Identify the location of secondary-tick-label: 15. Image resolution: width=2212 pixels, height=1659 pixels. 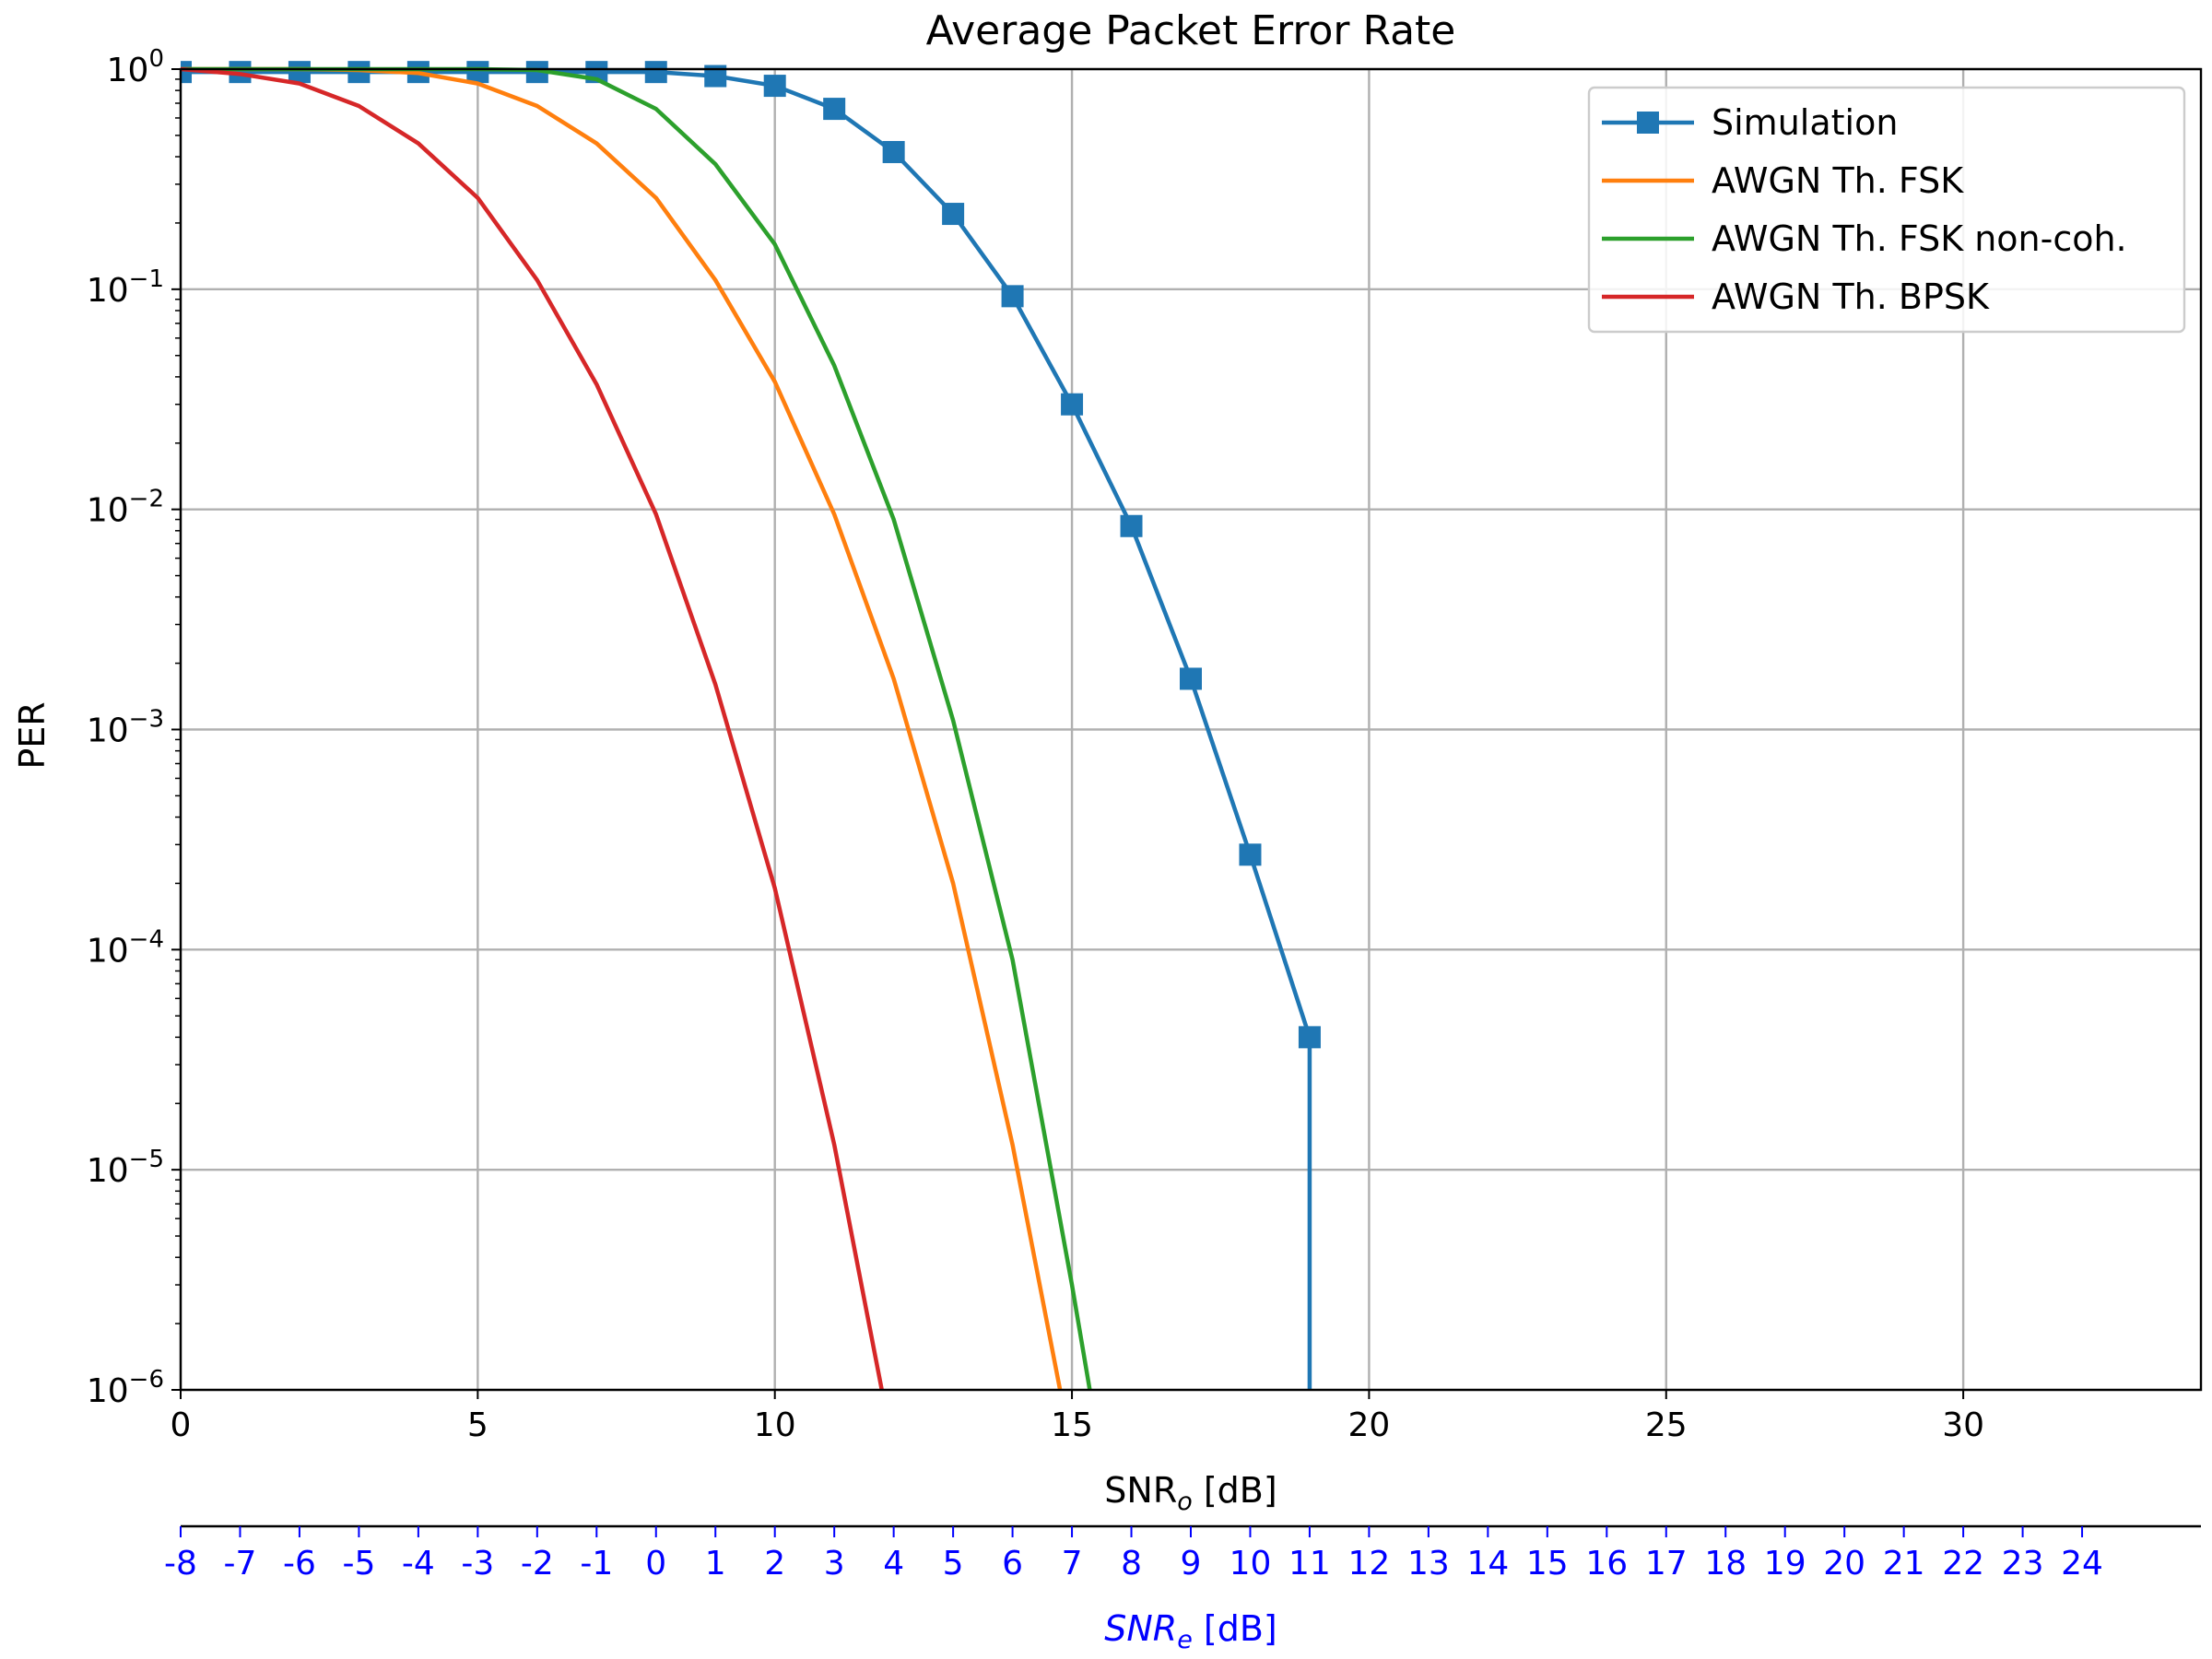
(1547, 1564).